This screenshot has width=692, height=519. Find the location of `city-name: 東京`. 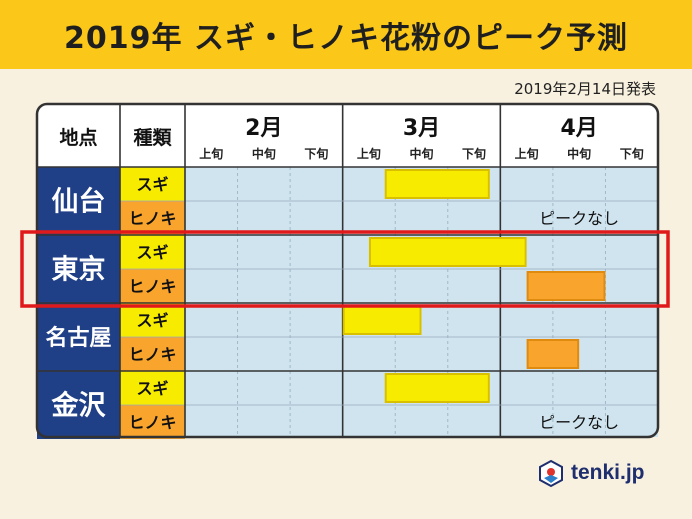

city-name: 東京 is located at coordinates (79, 270).